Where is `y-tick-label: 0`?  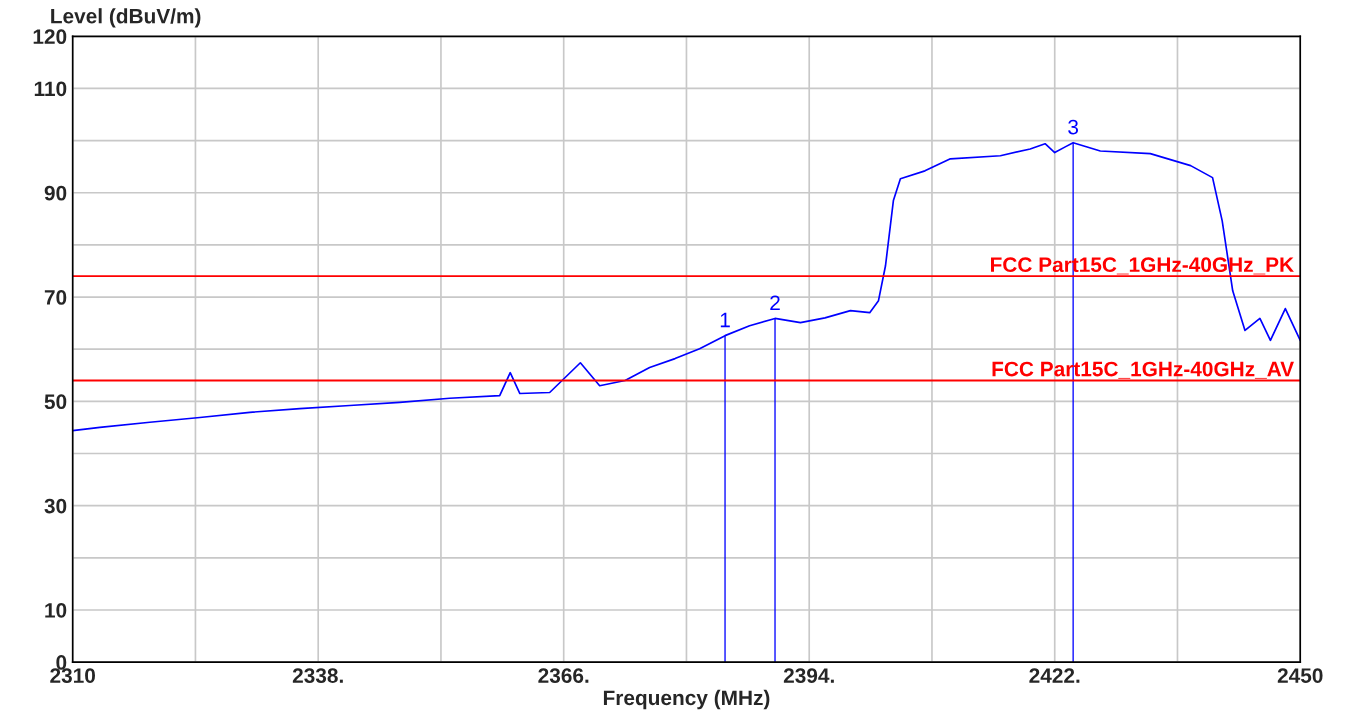
y-tick-label: 0 is located at coordinates (61, 662).